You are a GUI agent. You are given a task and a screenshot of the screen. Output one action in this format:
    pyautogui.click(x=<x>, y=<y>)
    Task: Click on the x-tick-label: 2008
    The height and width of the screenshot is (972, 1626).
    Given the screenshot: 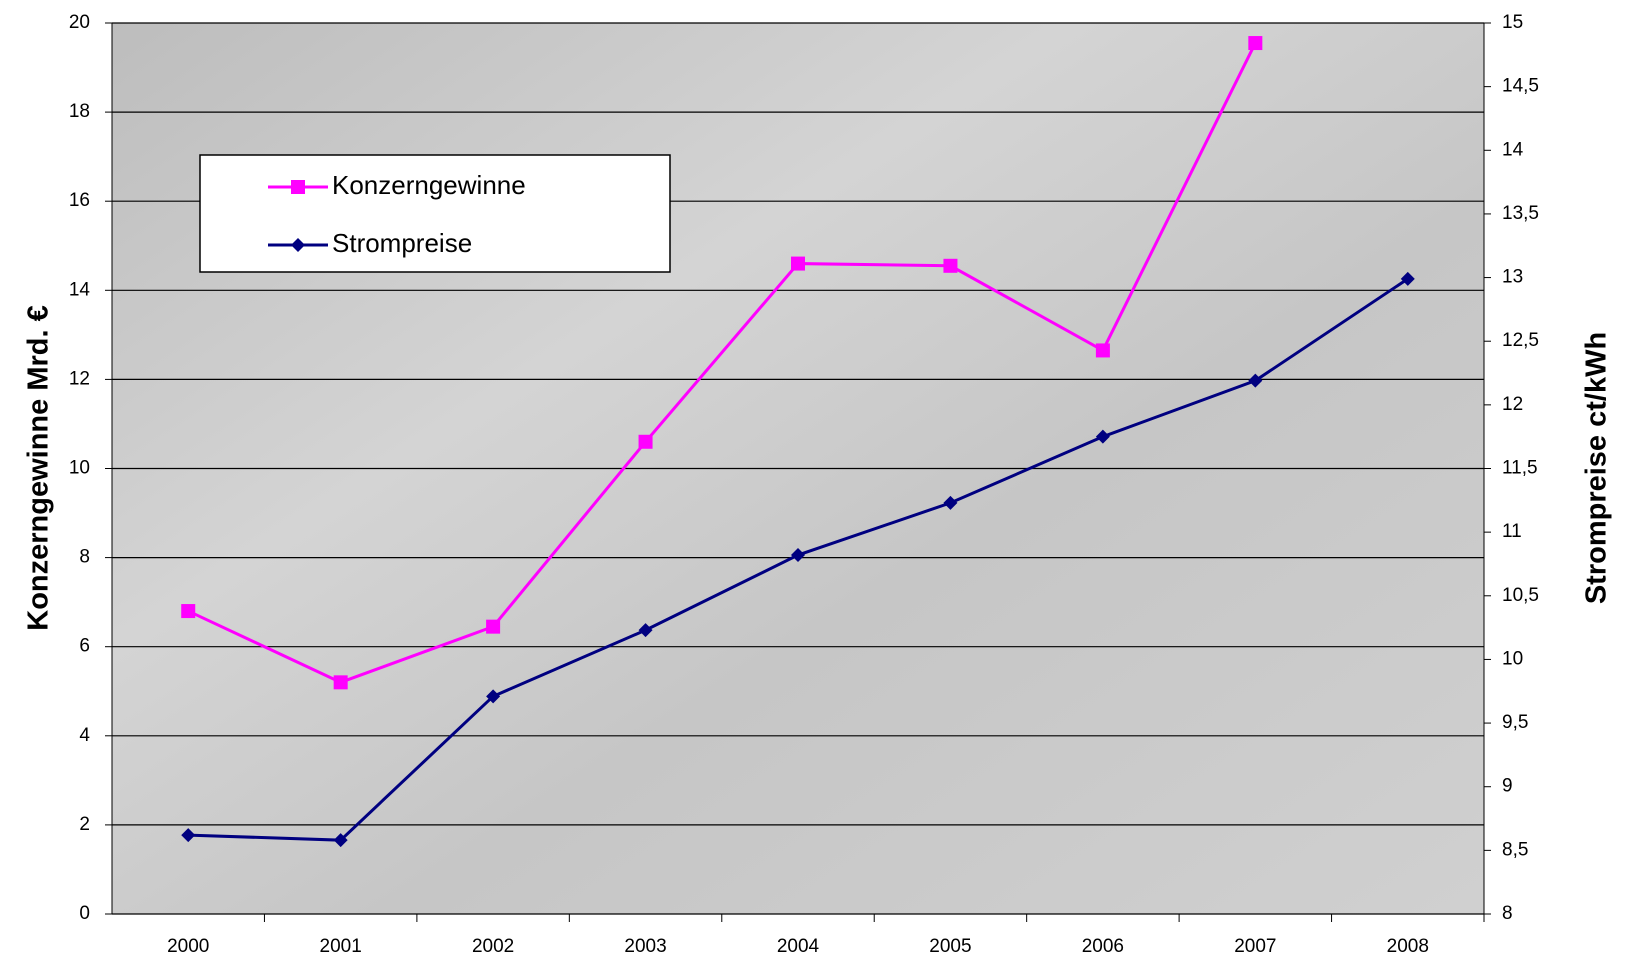 What is the action you would take?
    pyautogui.click(x=1408, y=946)
    